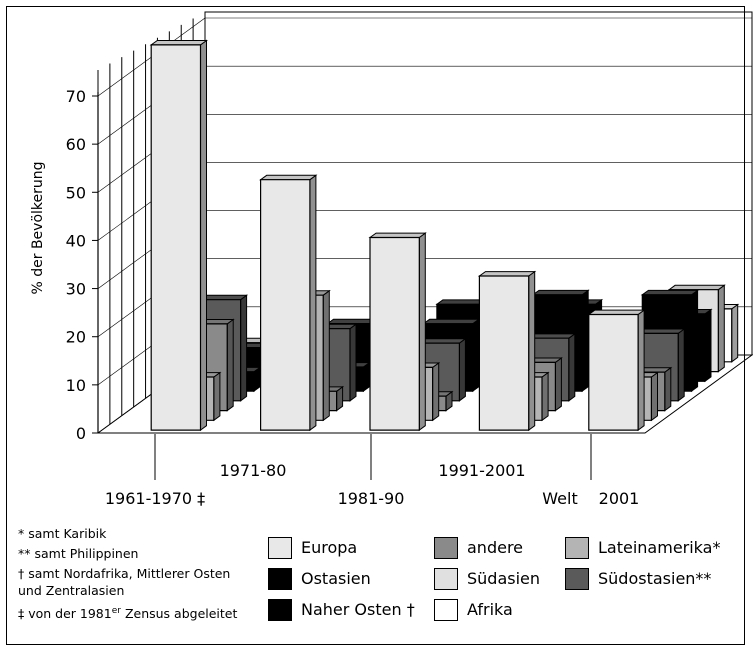 The image size is (753, 653). Describe the element at coordinates (81, 433) in the screenshot. I see `y-tick-label: 0` at that location.